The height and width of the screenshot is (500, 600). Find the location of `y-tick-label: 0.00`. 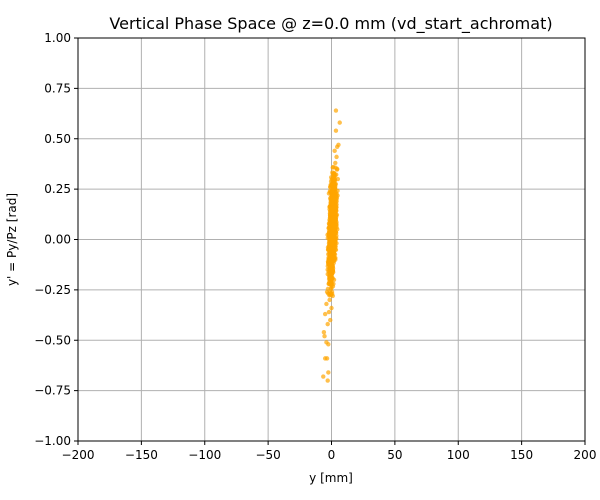

y-tick-label: 0.00 is located at coordinates (57, 240).